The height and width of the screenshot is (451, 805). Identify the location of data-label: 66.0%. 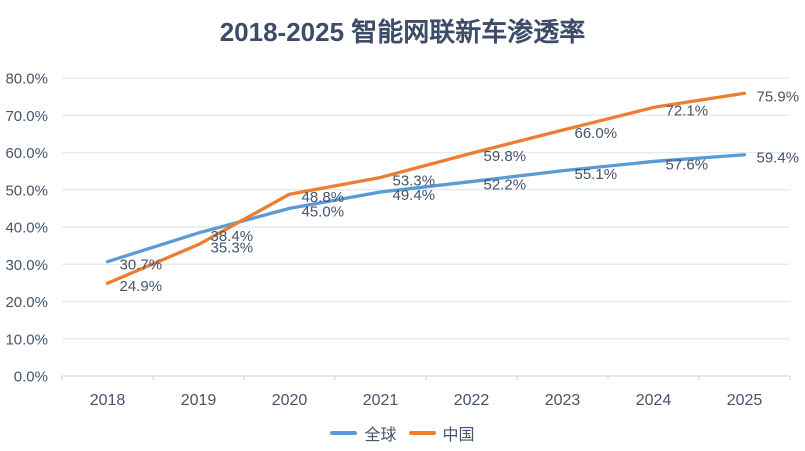
(596, 133).